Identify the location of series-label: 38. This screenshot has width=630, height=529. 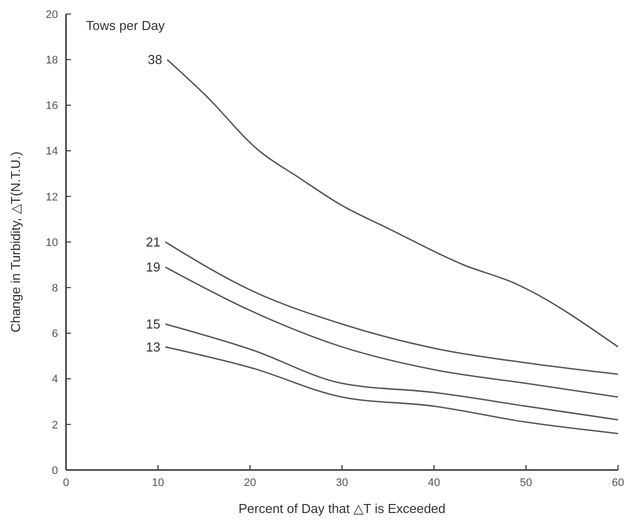
(155, 60).